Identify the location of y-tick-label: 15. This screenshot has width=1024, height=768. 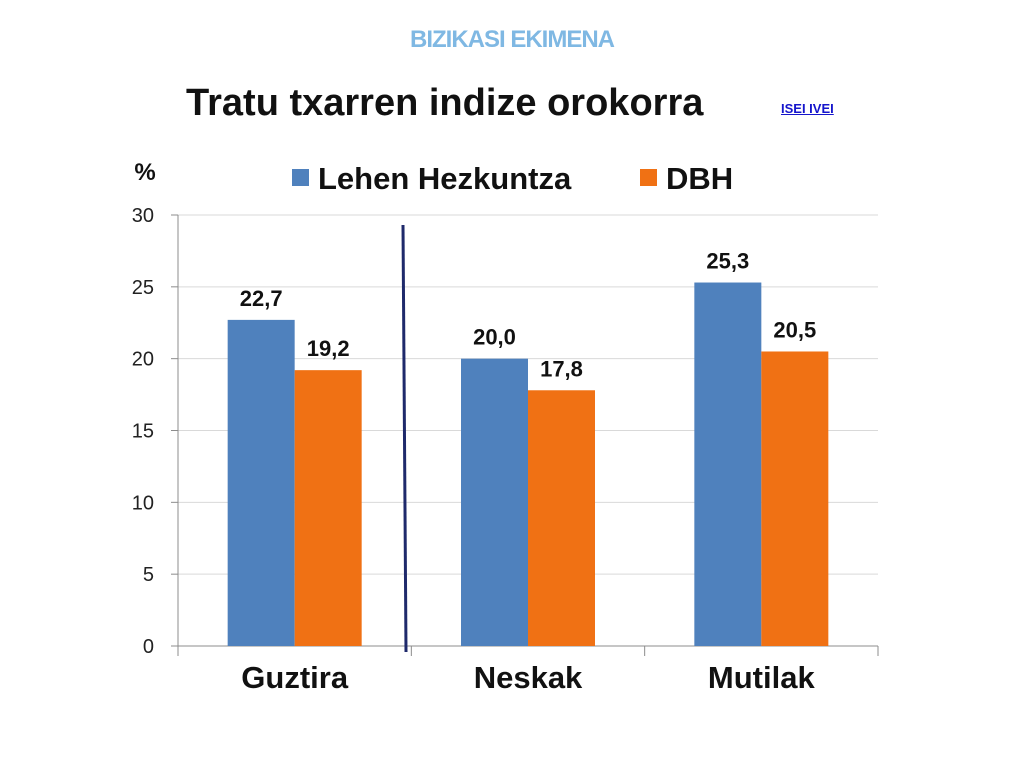
(143, 432).